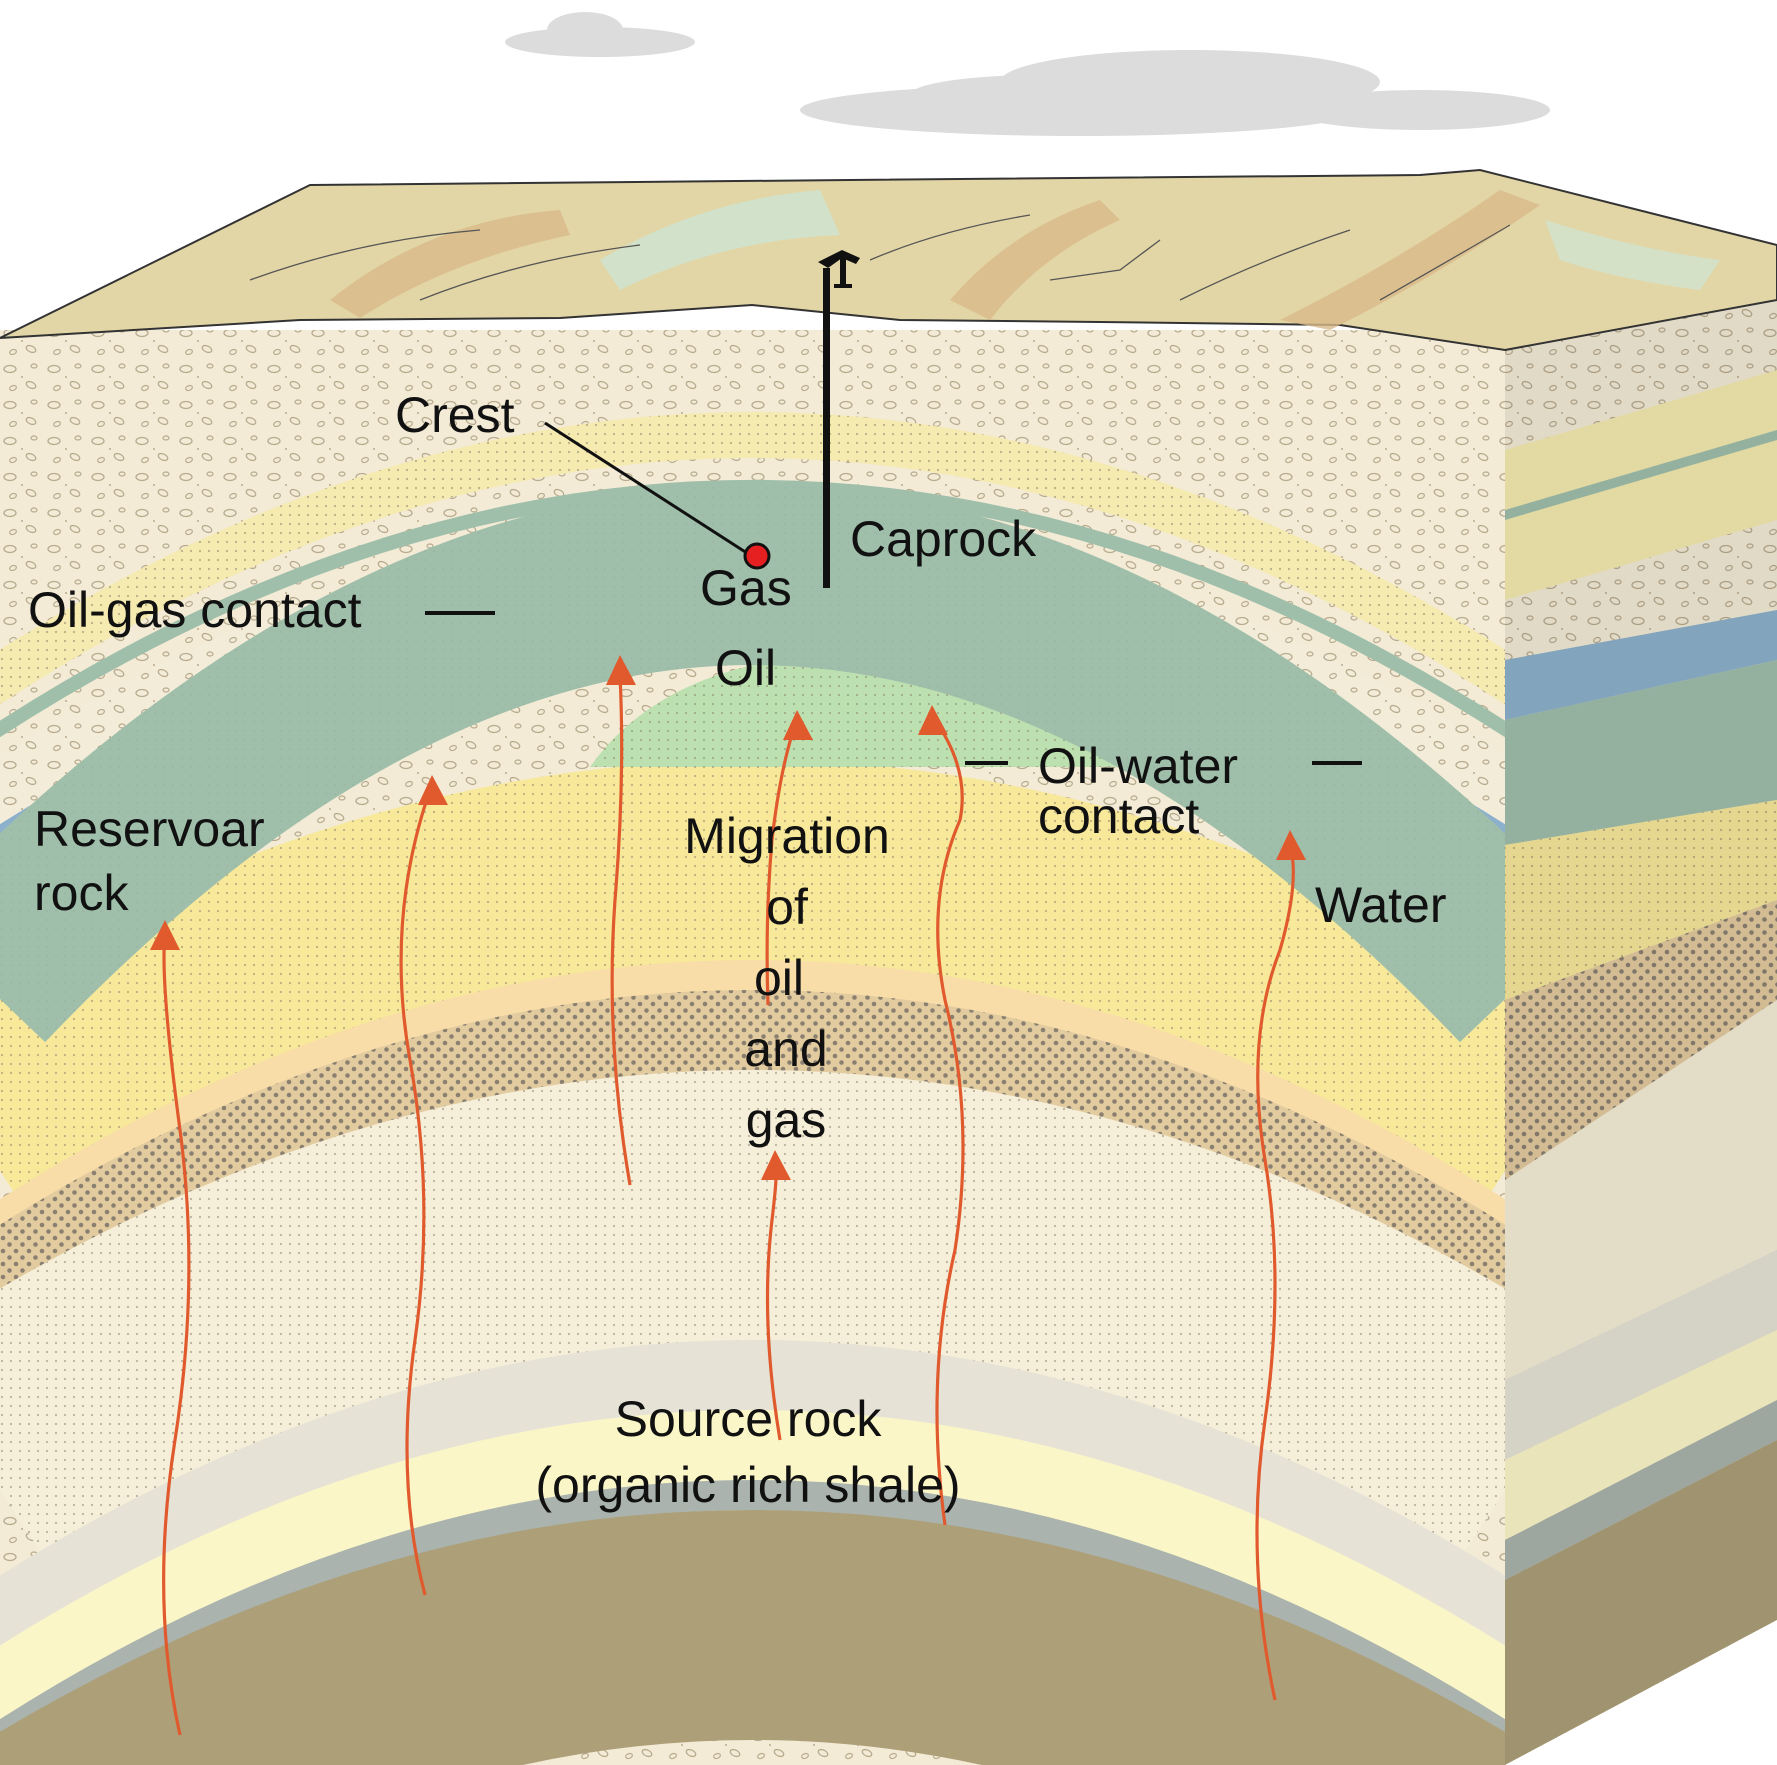  I want to click on cloud-icon, so click(1027, 74).